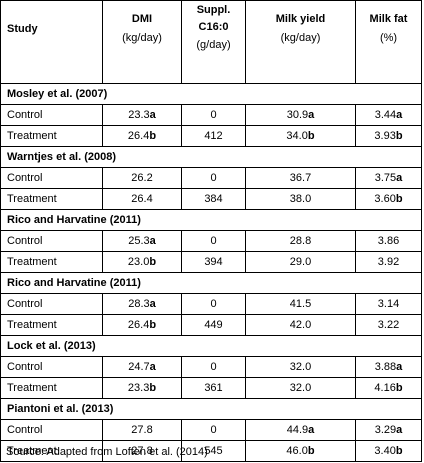 The image size is (424, 463). I want to click on dmi-value: 26.4b, so click(142, 325).